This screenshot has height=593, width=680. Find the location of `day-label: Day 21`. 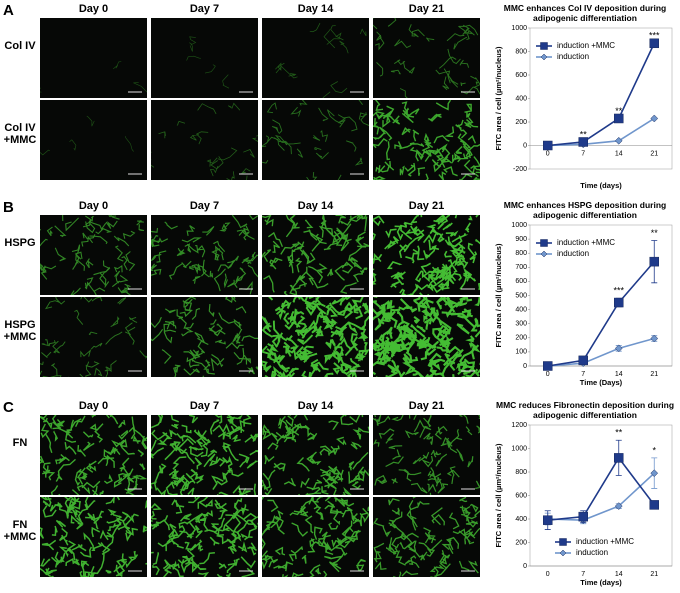

day-label: Day 21 is located at coordinates (426, 406).